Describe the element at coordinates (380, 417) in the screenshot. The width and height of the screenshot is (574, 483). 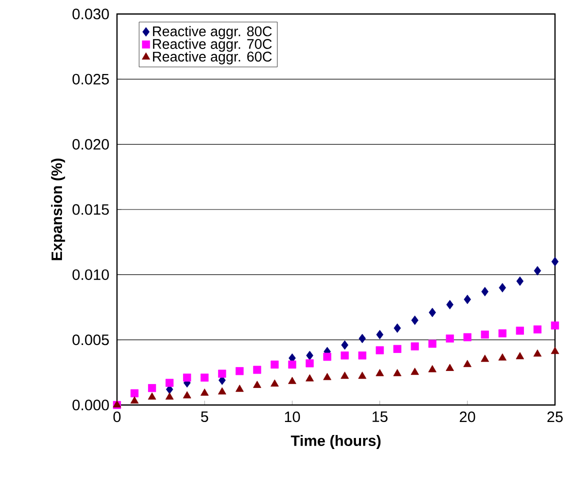
I see `x-tick-label: 15` at that location.